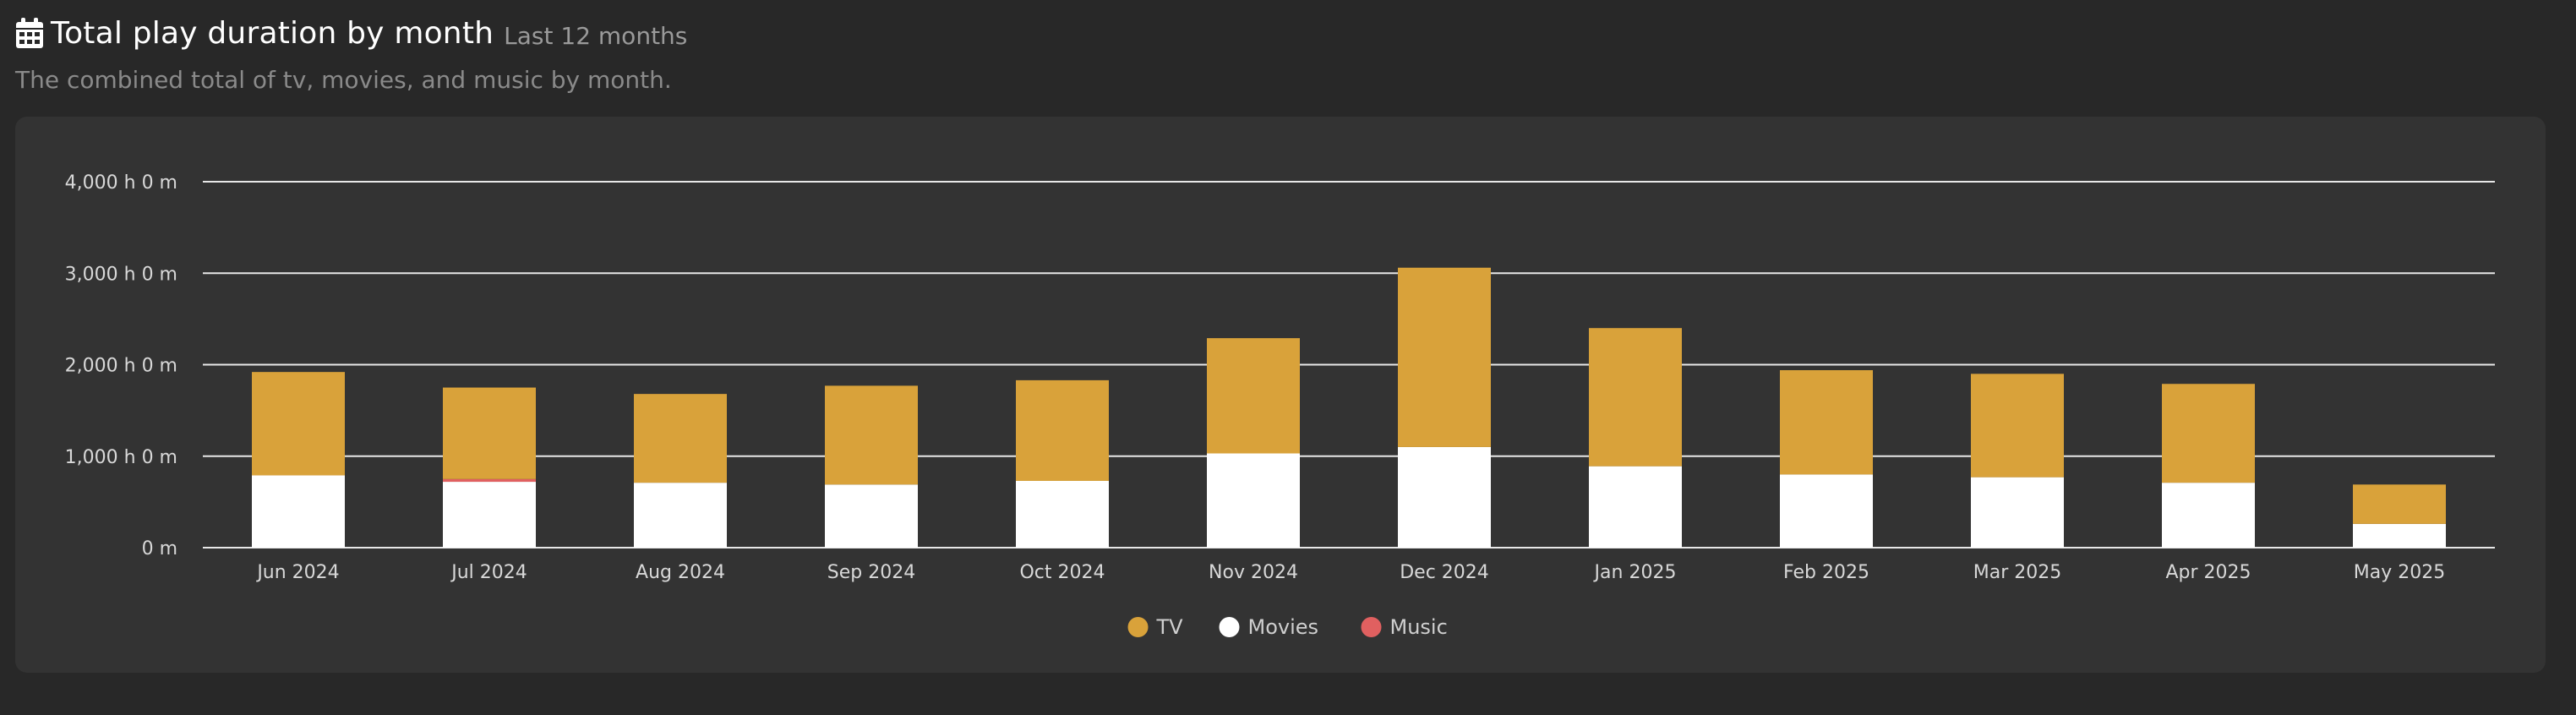 The width and height of the screenshot is (2576, 715). What do you see at coordinates (1253, 573) in the screenshot?
I see `x-tick-label: Nov 2024` at bounding box center [1253, 573].